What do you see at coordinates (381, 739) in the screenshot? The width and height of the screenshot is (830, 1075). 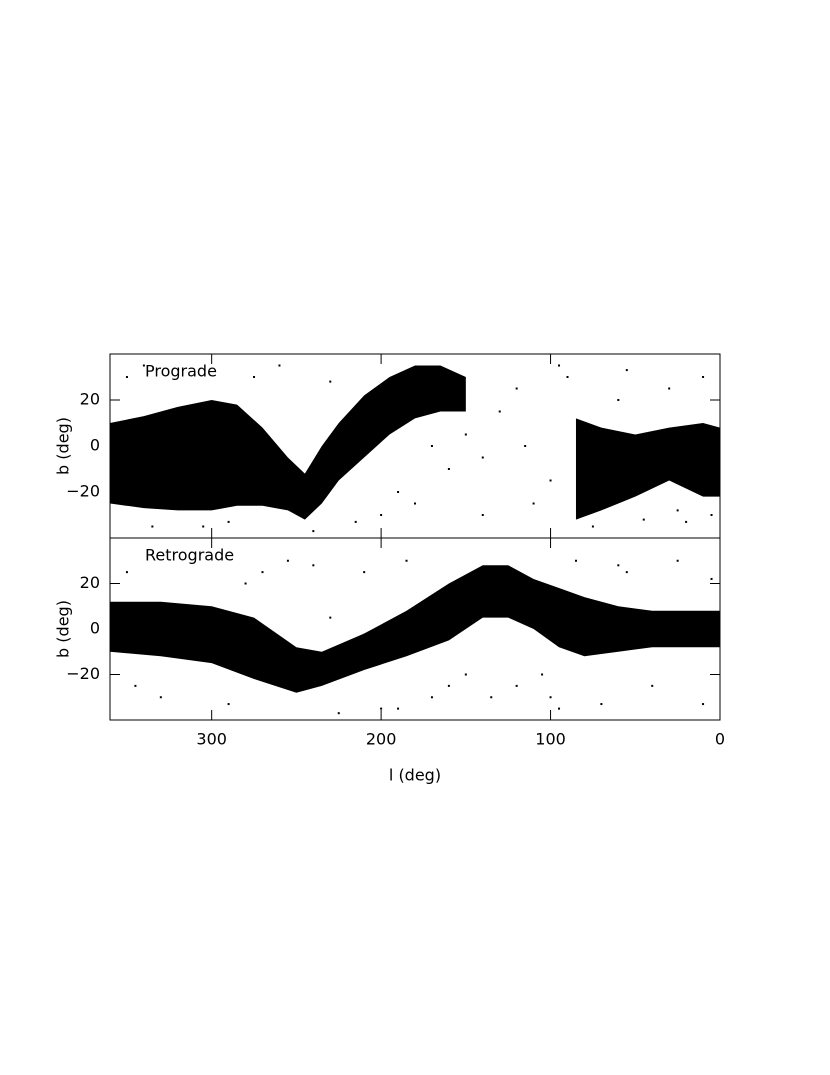 I see `x-tick-label: 200` at bounding box center [381, 739].